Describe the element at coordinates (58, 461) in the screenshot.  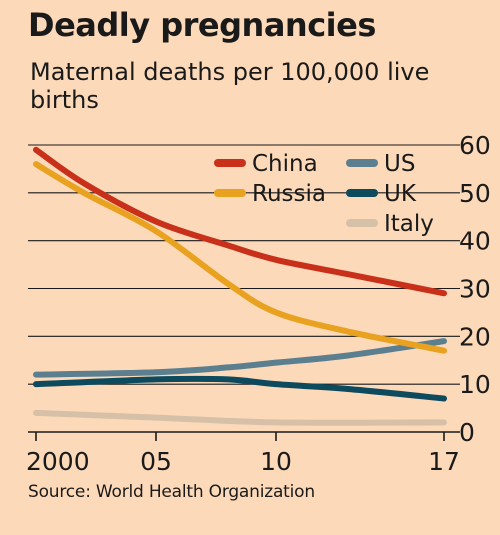
I see `x-tick-label: 2000` at that location.